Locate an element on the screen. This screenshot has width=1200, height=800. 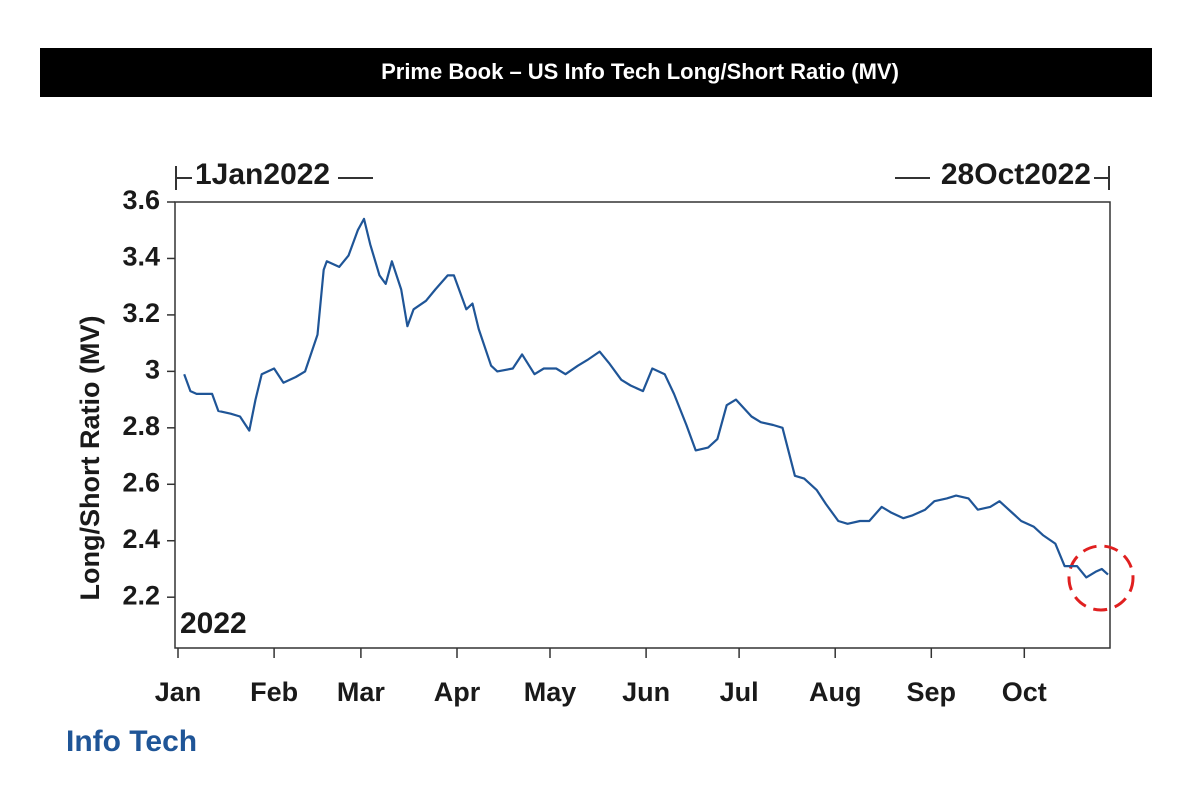
x-tick-label: Jun is located at coordinates (646, 692).